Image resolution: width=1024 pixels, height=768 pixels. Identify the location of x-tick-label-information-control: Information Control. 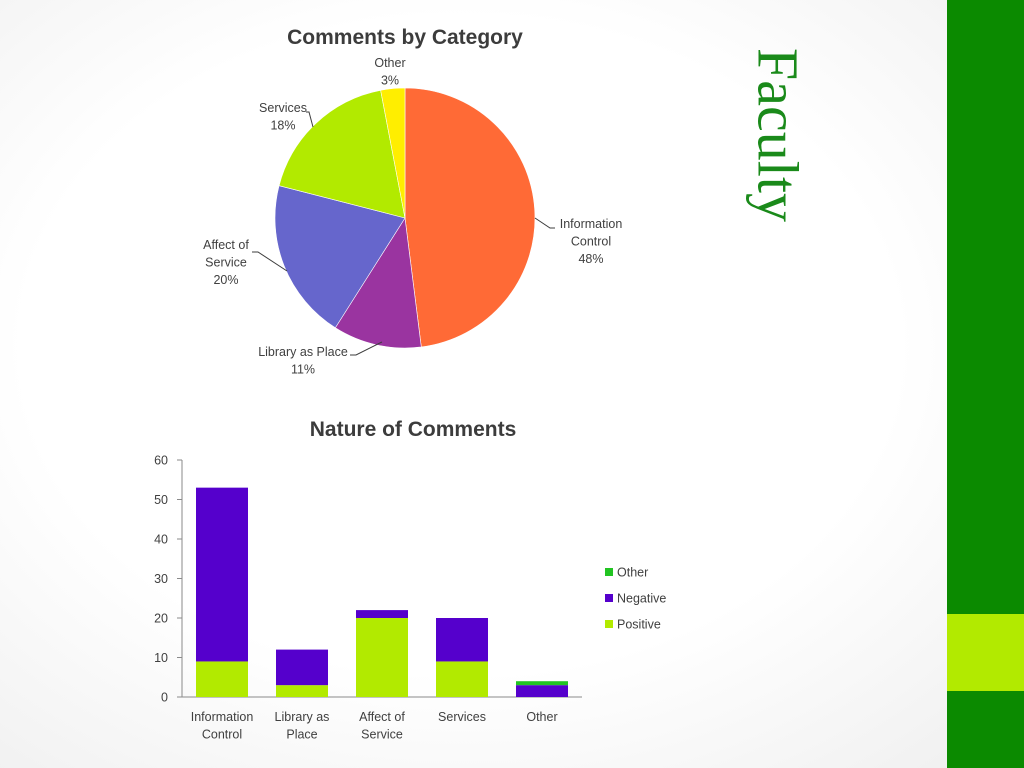
(222, 726).